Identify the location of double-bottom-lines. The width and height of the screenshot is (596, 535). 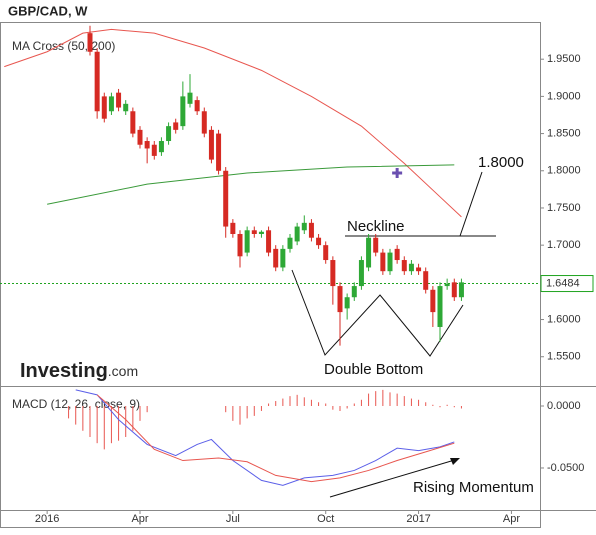
(377, 313).